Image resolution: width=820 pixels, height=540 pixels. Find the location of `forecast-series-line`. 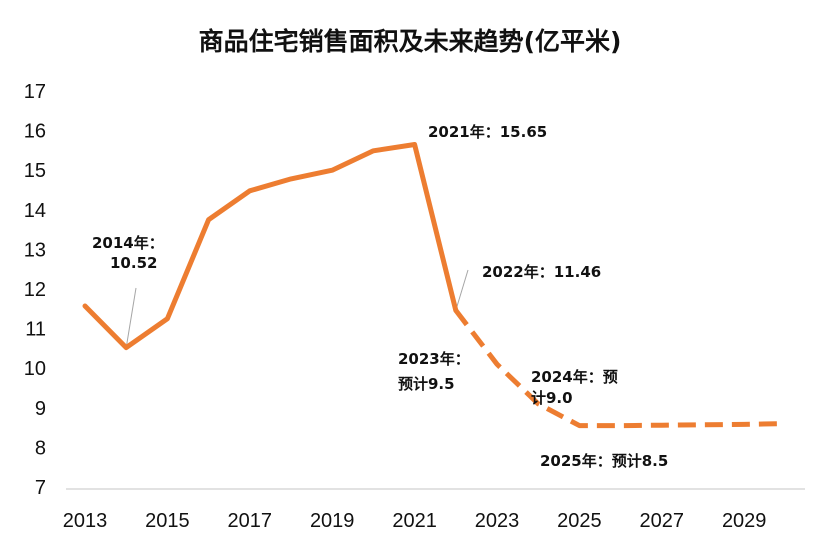

forecast-series-line is located at coordinates (619, 368).